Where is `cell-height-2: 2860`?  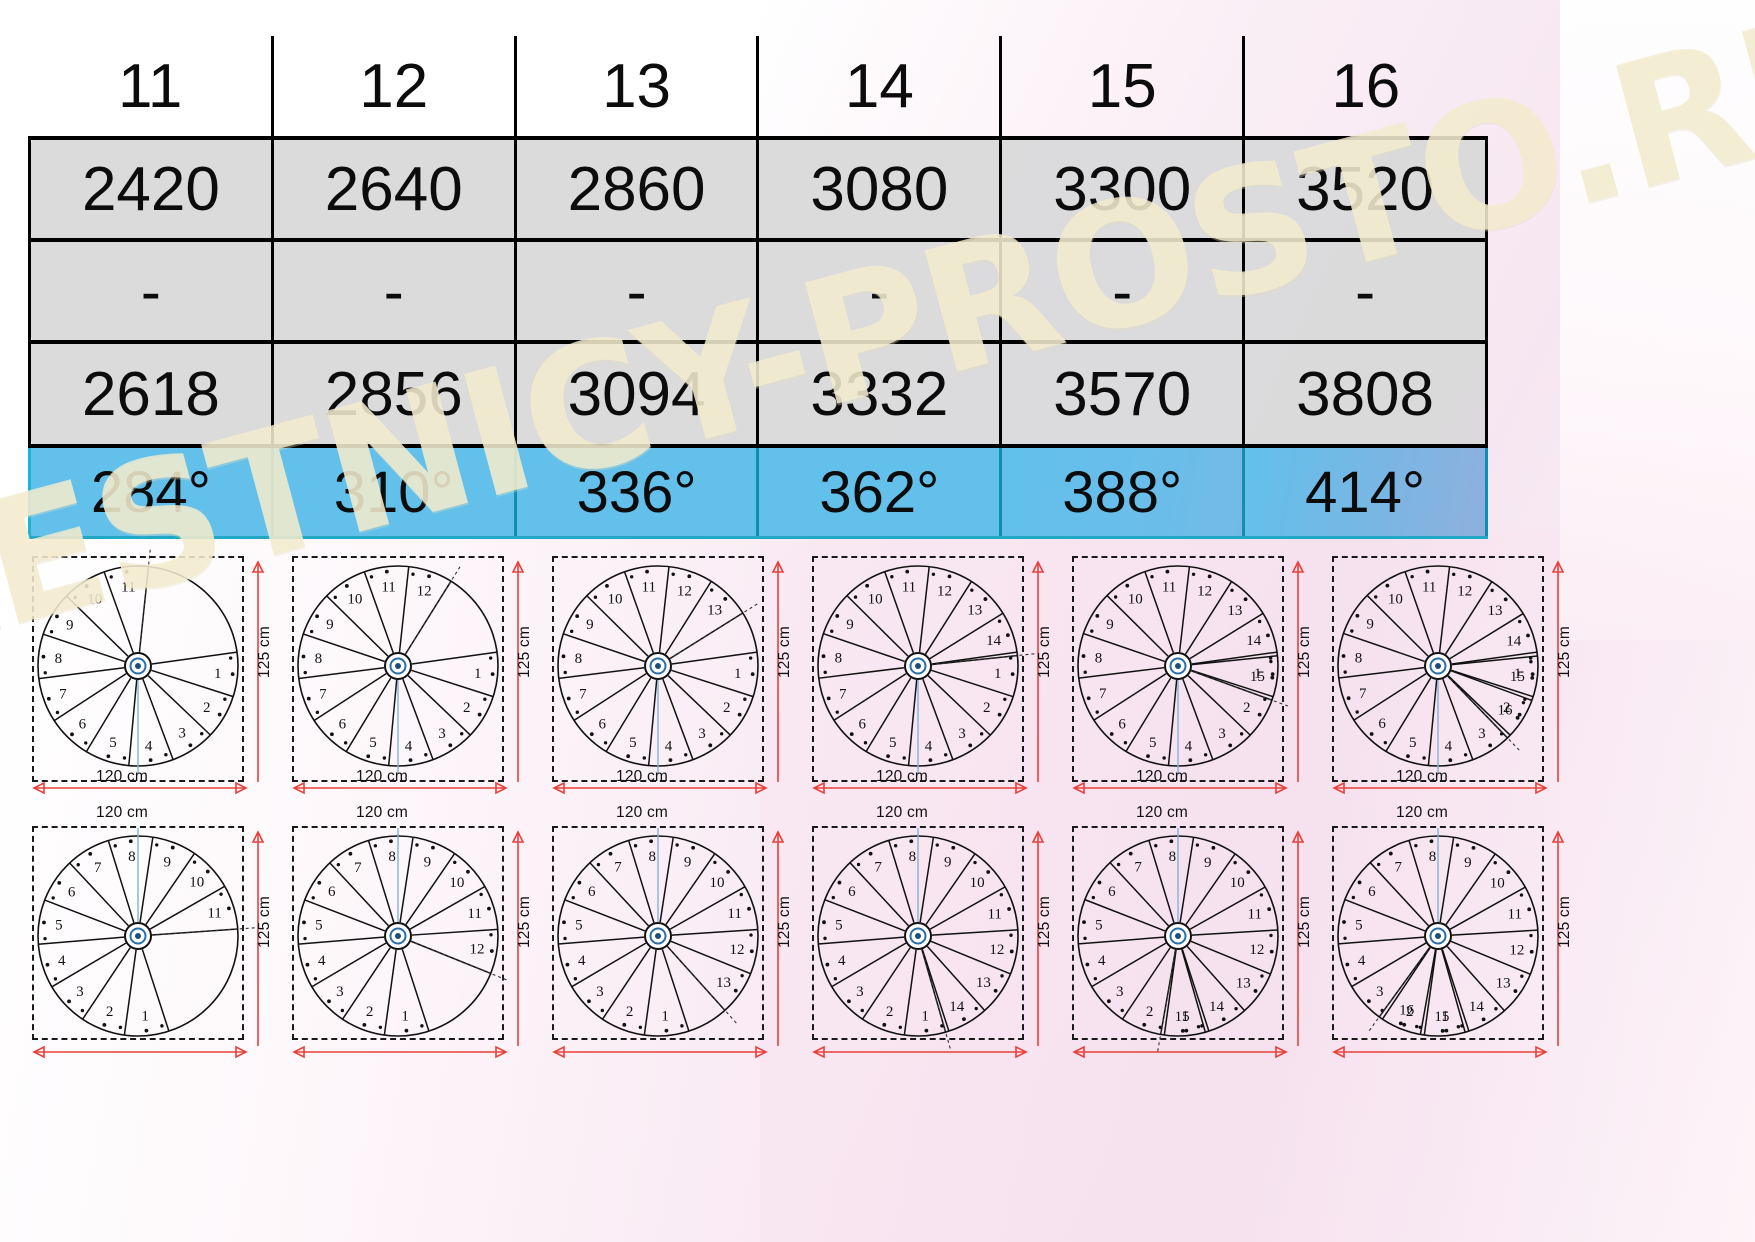 cell-height-2: 2860 is located at coordinates (636, 190).